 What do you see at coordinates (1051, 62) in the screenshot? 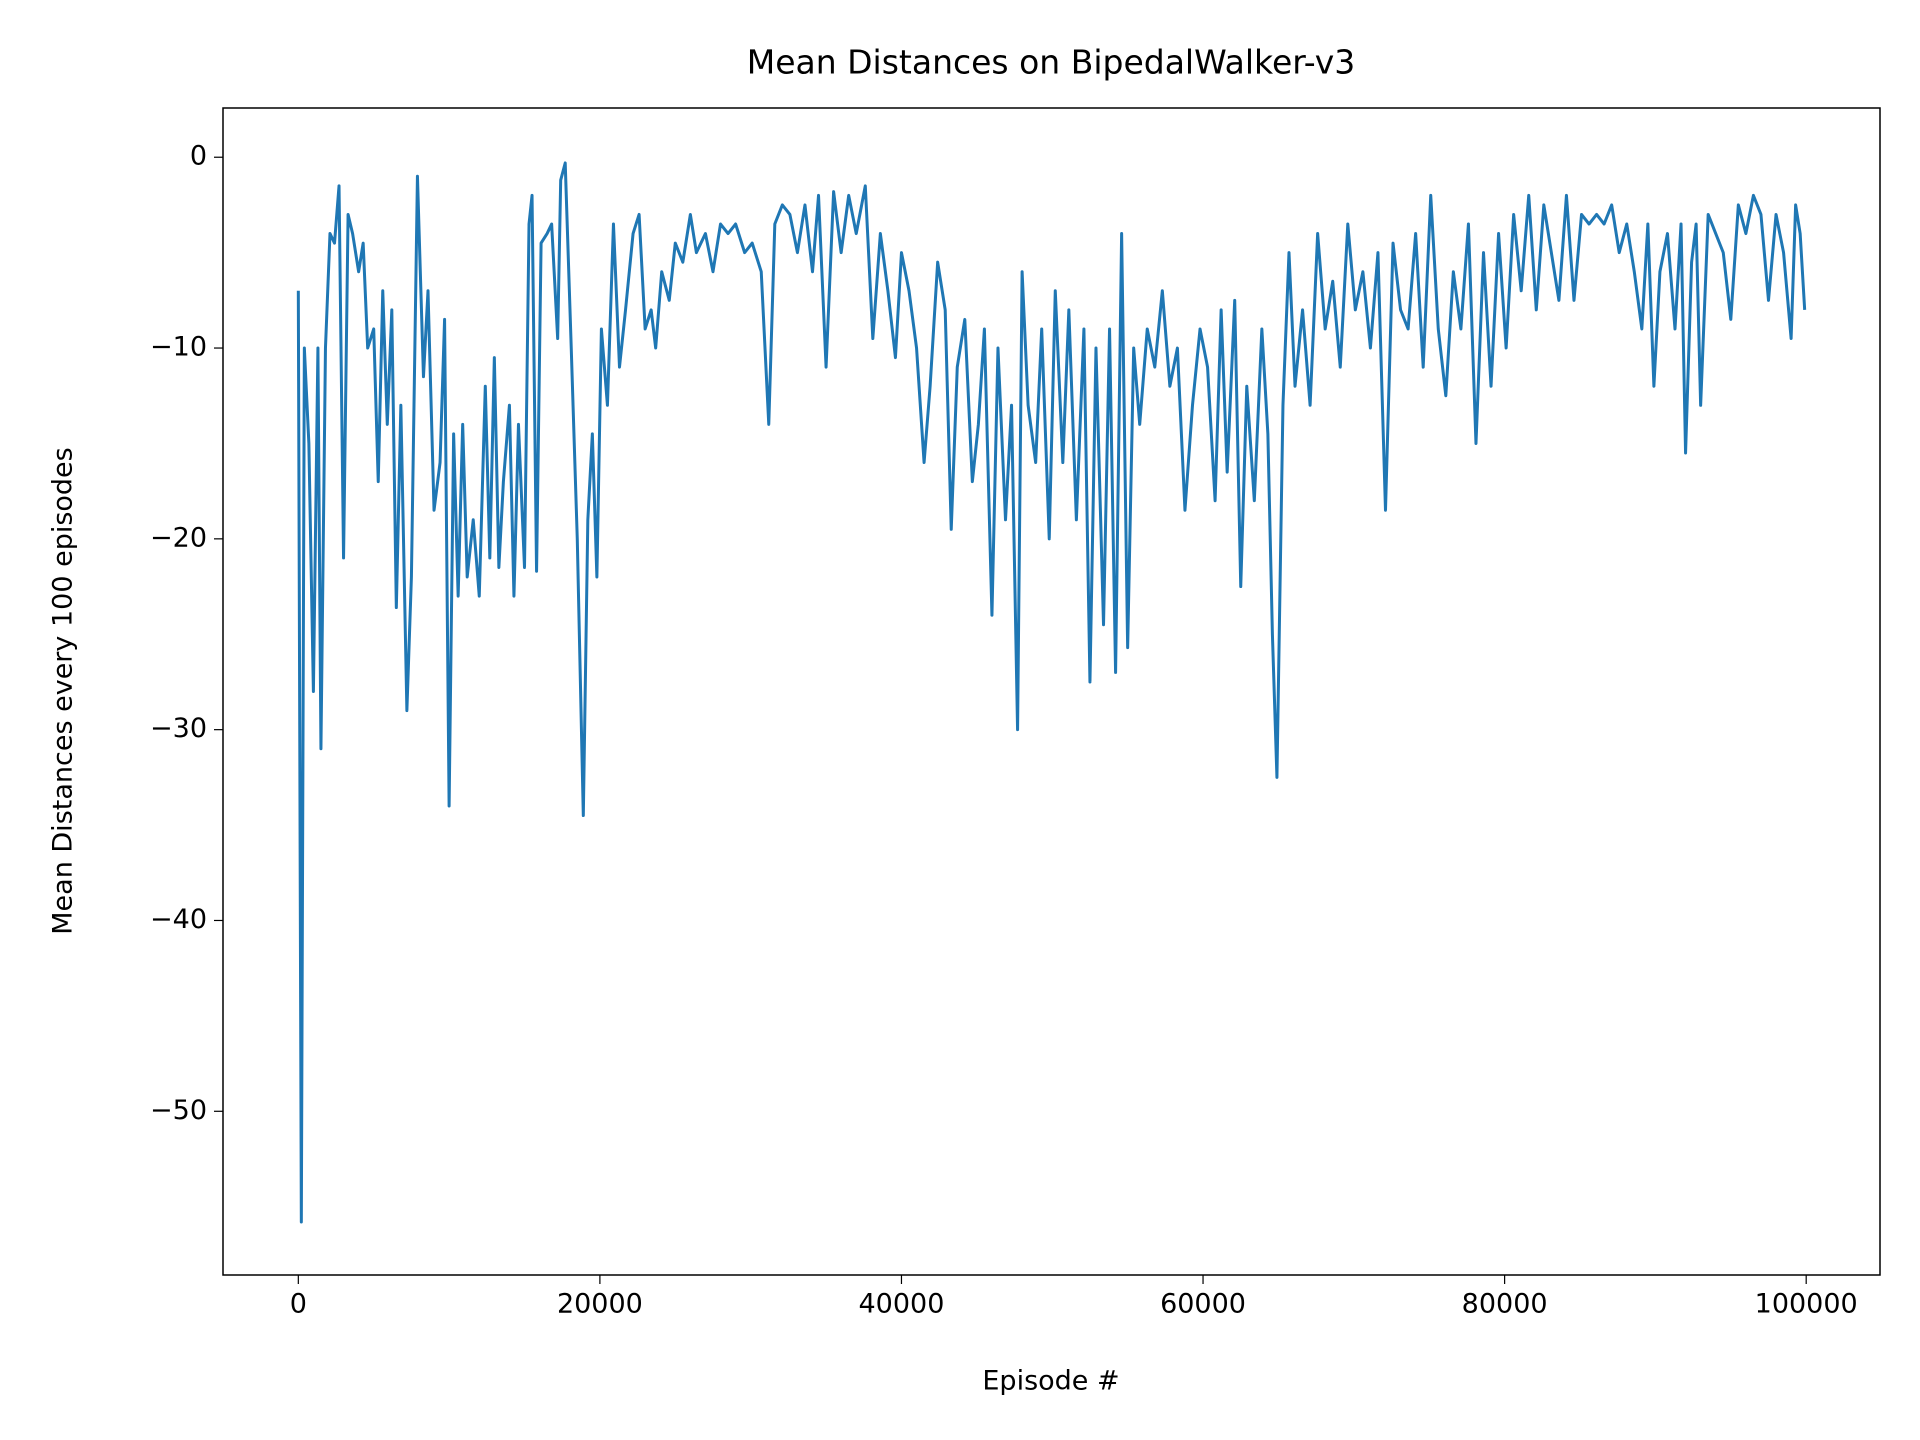
I see `chart-title: Mean Distances on BipedalWalker-v3` at bounding box center [1051, 62].